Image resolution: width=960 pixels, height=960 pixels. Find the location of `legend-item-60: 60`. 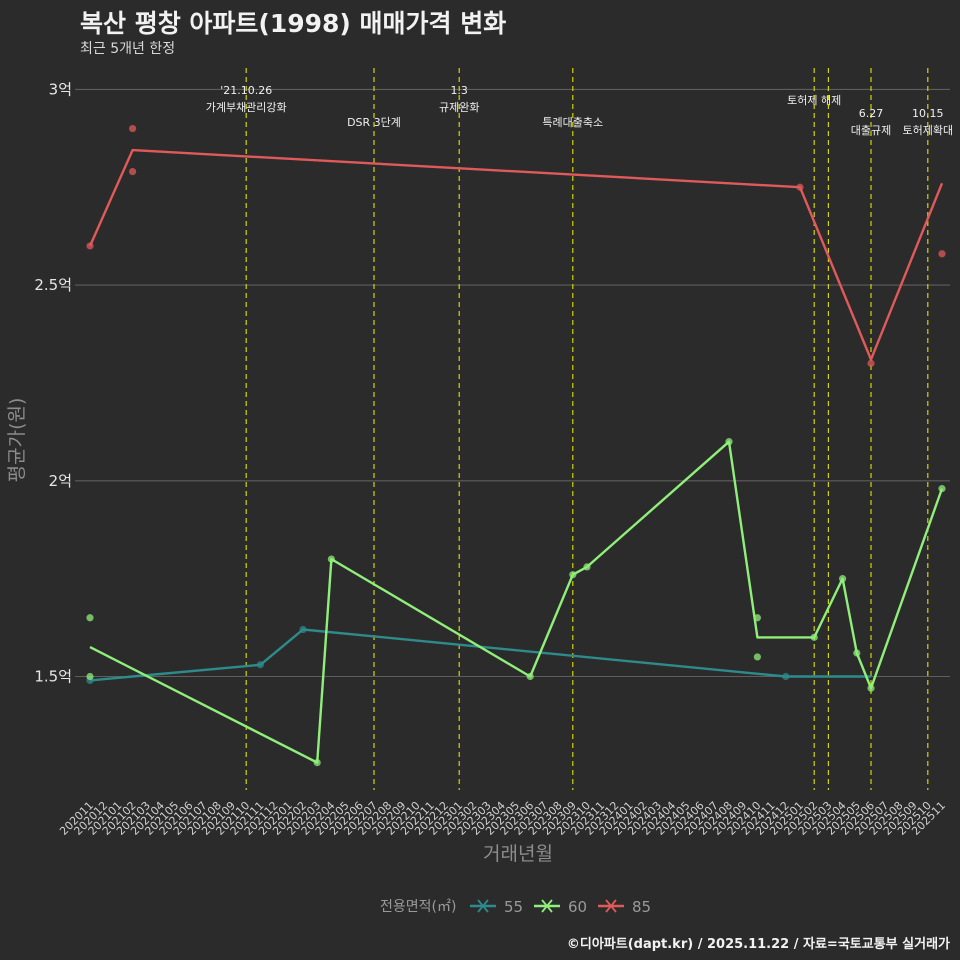

legend-item-60: 60 is located at coordinates (560, 907).